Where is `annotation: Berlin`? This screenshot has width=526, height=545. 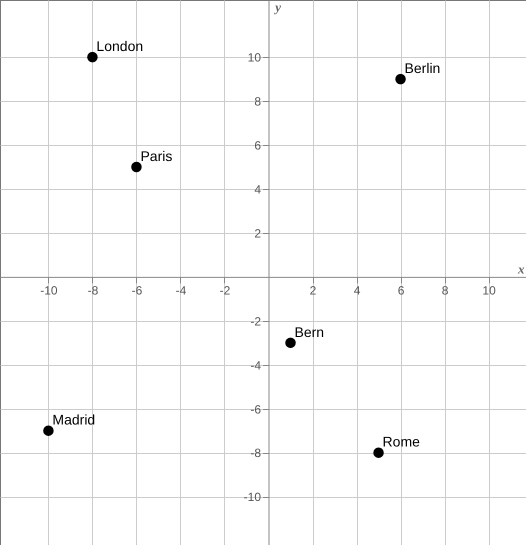
annotation: Berlin is located at coordinates (422, 68).